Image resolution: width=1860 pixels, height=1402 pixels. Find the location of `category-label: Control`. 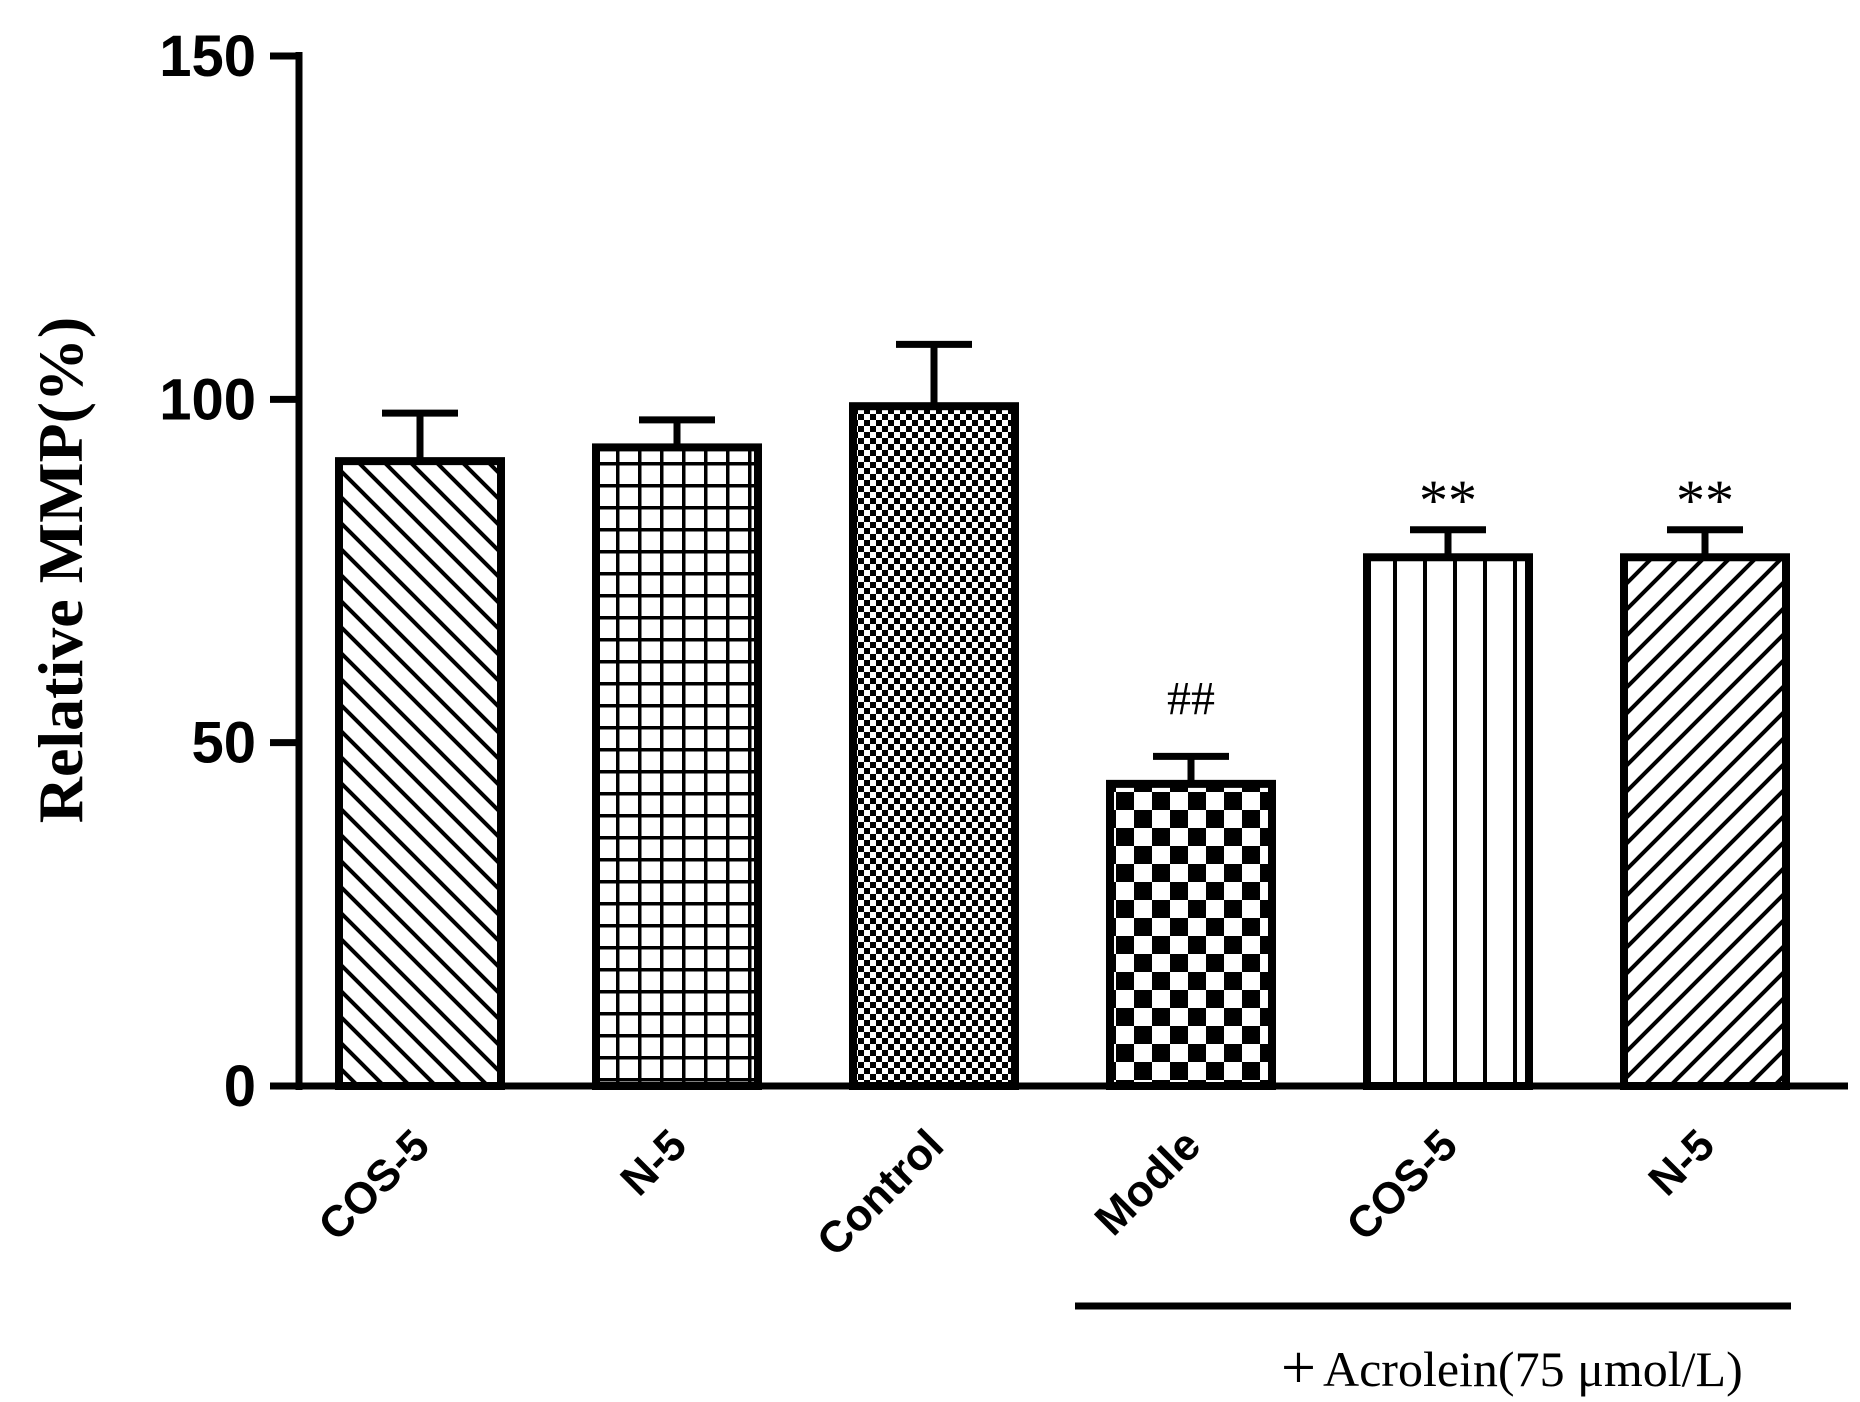

category-label: Control is located at coordinates (880, 1192).